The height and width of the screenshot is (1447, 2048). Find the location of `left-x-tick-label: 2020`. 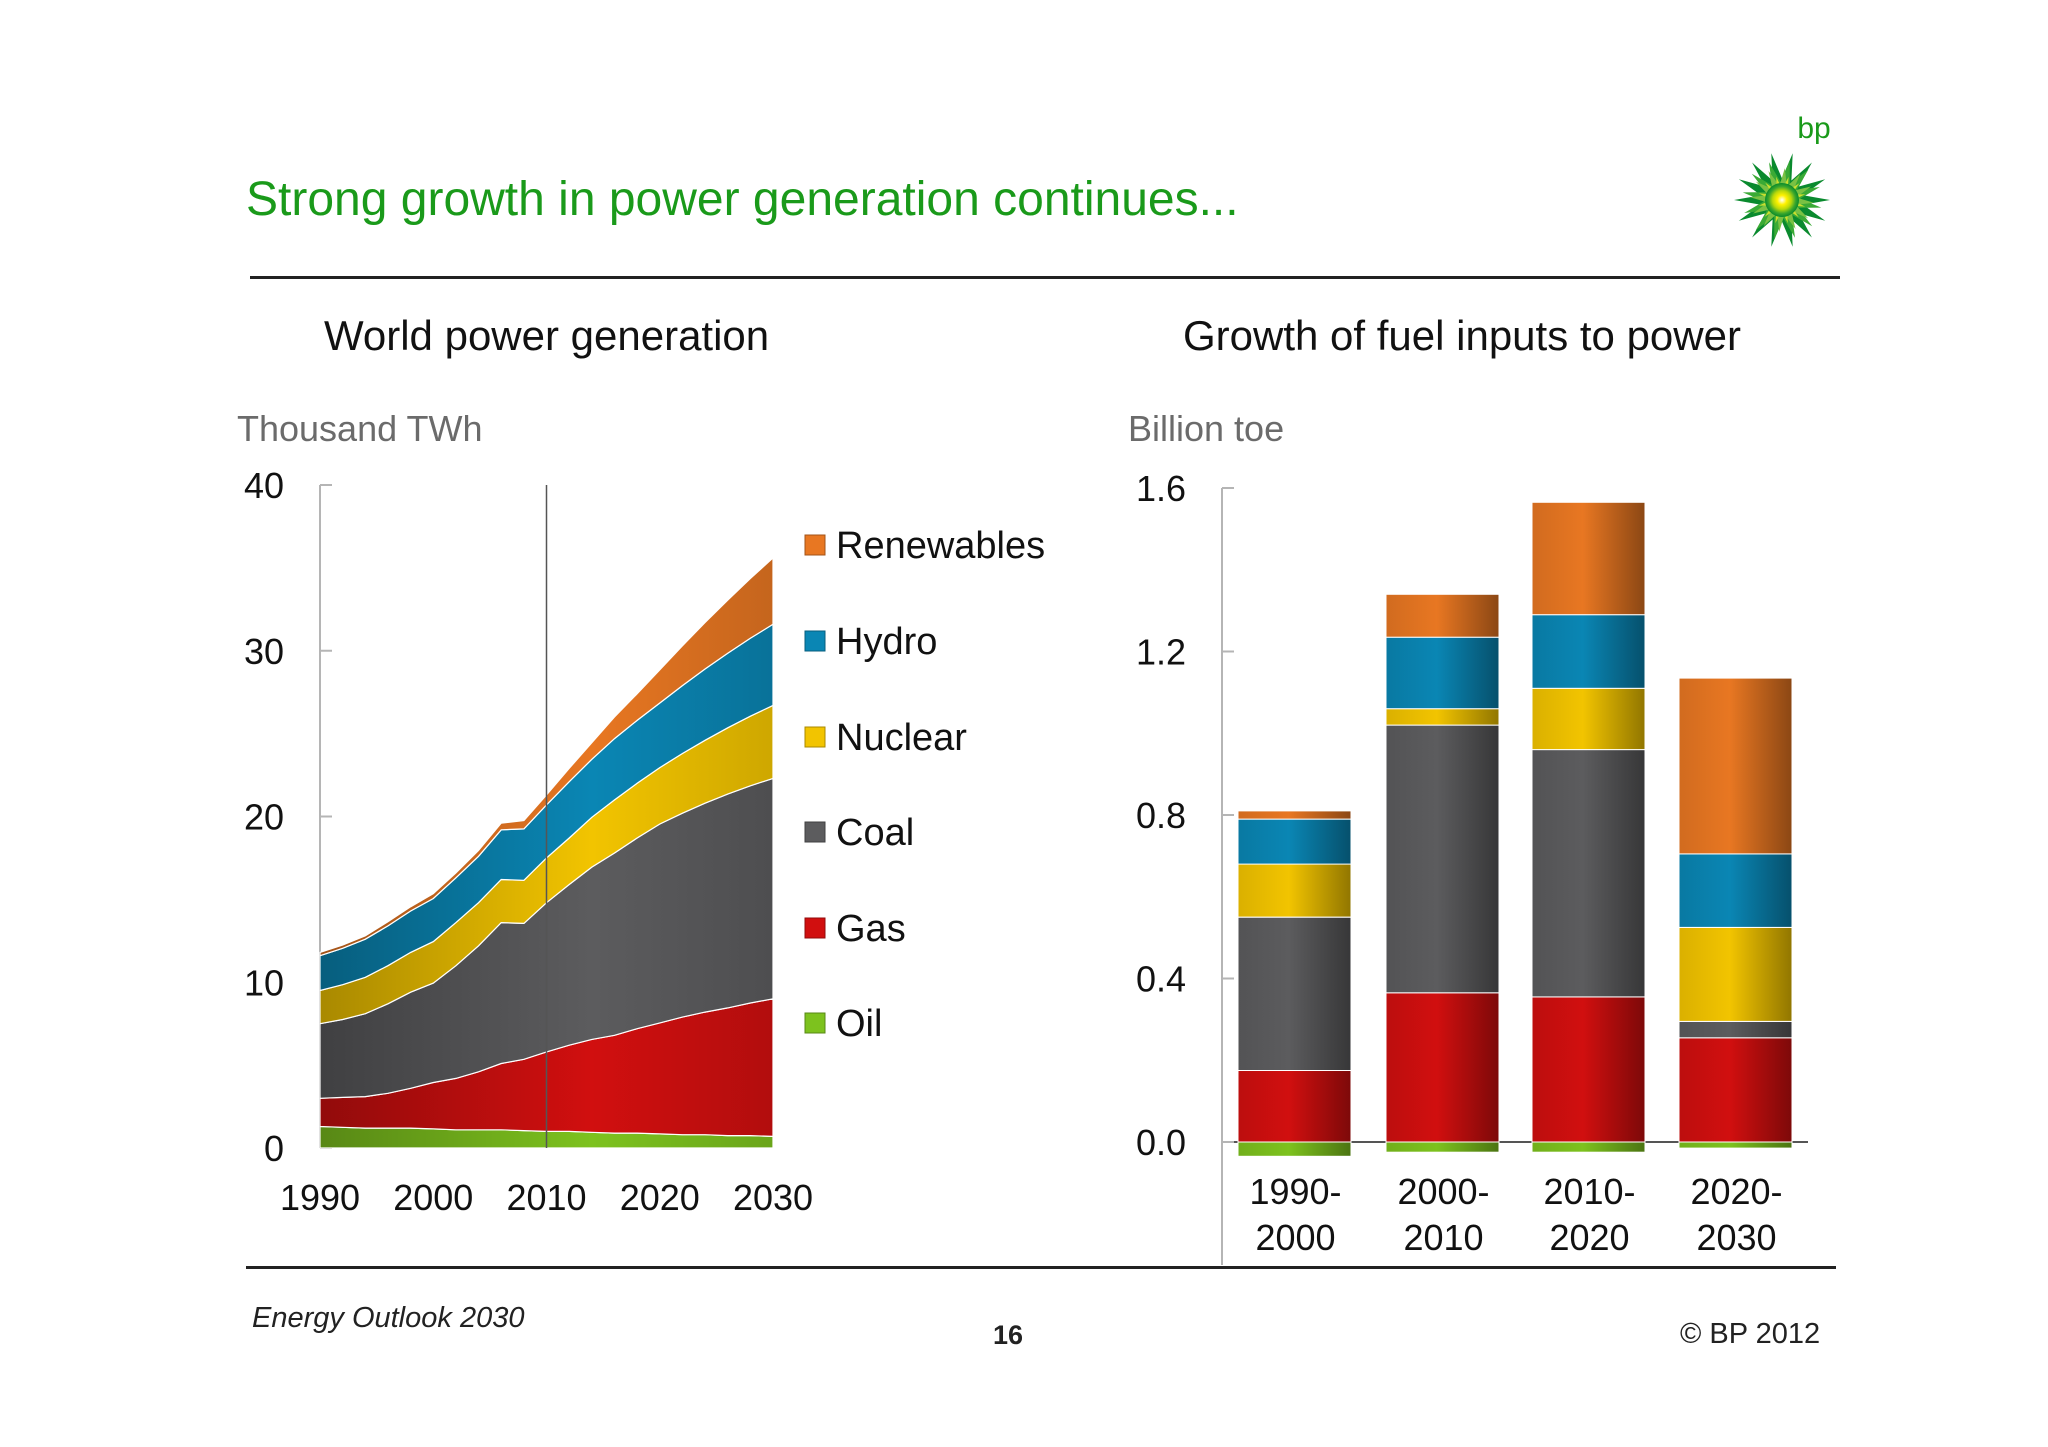

left-x-tick-label: 2020 is located at coordinates (660, 1197).